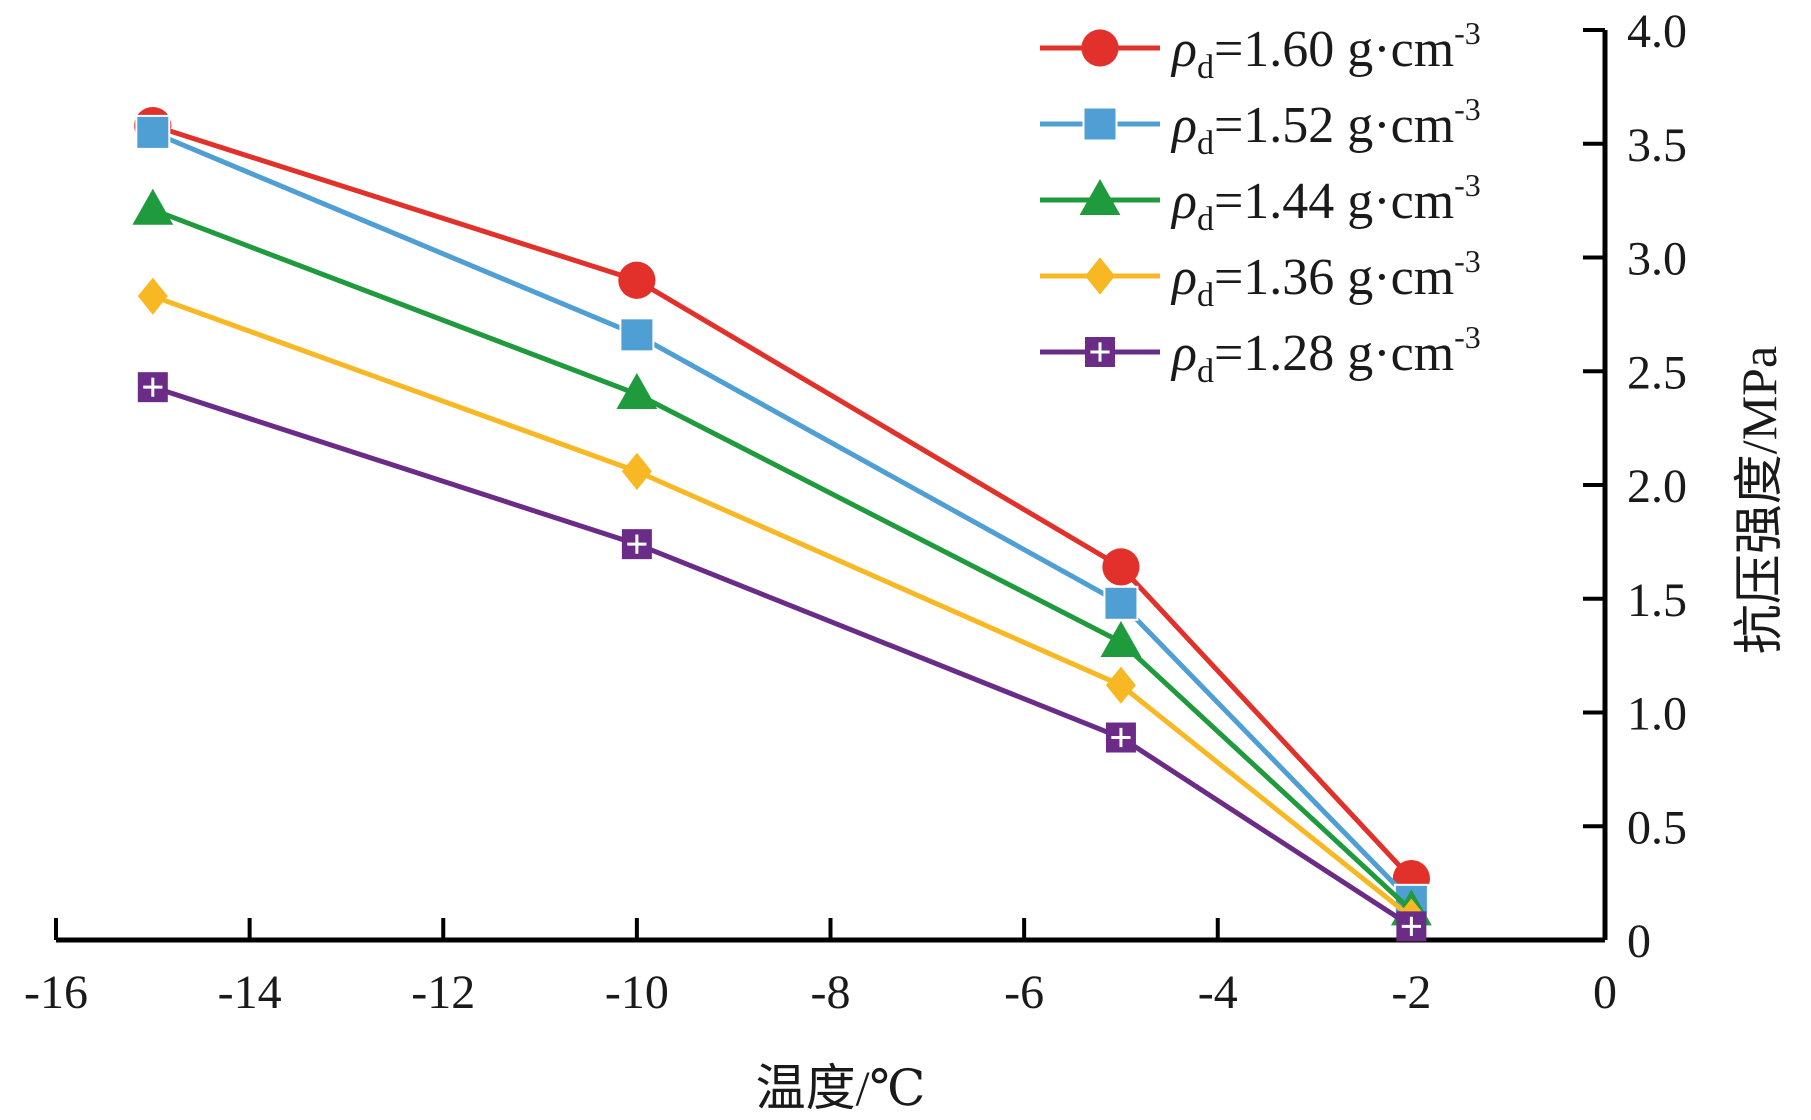 The width and height of the screenshot is (1811, 1120). I want to click on legend-label: ρd=1.36 g·cm-3, so click(1325, 278).